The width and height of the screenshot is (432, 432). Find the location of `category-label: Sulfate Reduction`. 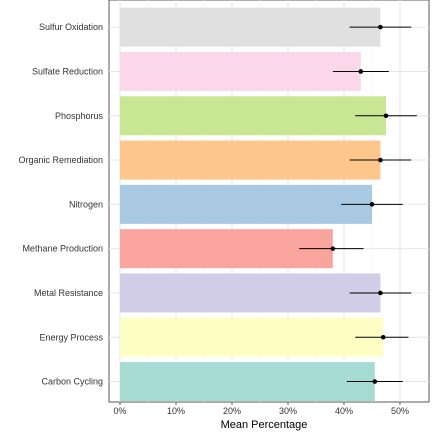

category-label: Sulfate Reduction is located at coordinates (67, 71).